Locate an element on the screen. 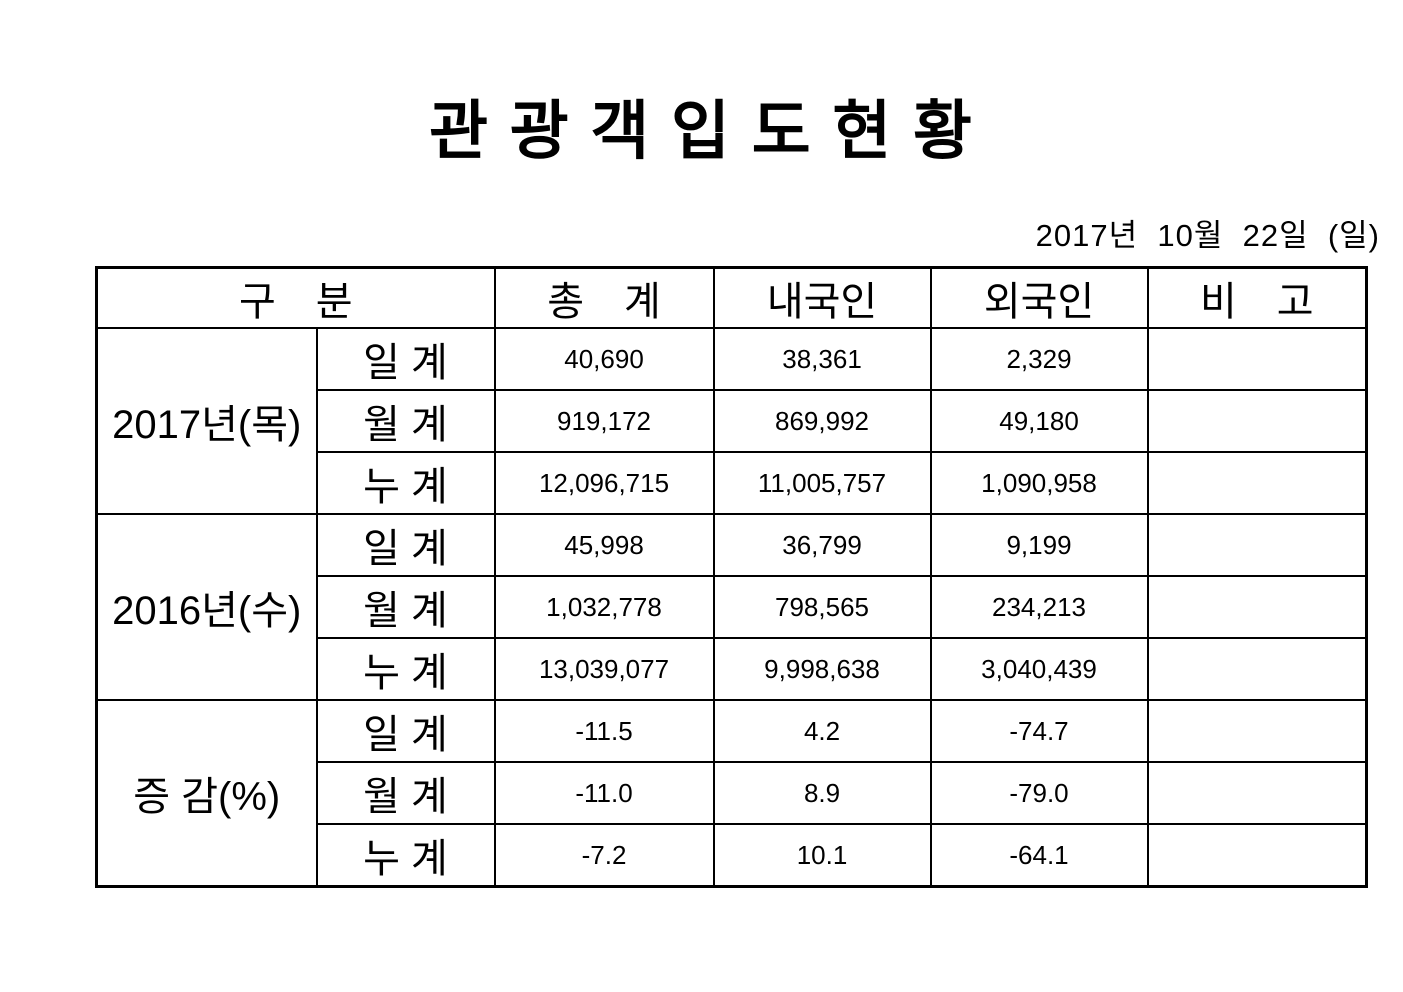 The width and height of the screenshot is (1403, 992). cell-domestic: 869,992 is located at coordinates (822, 421).